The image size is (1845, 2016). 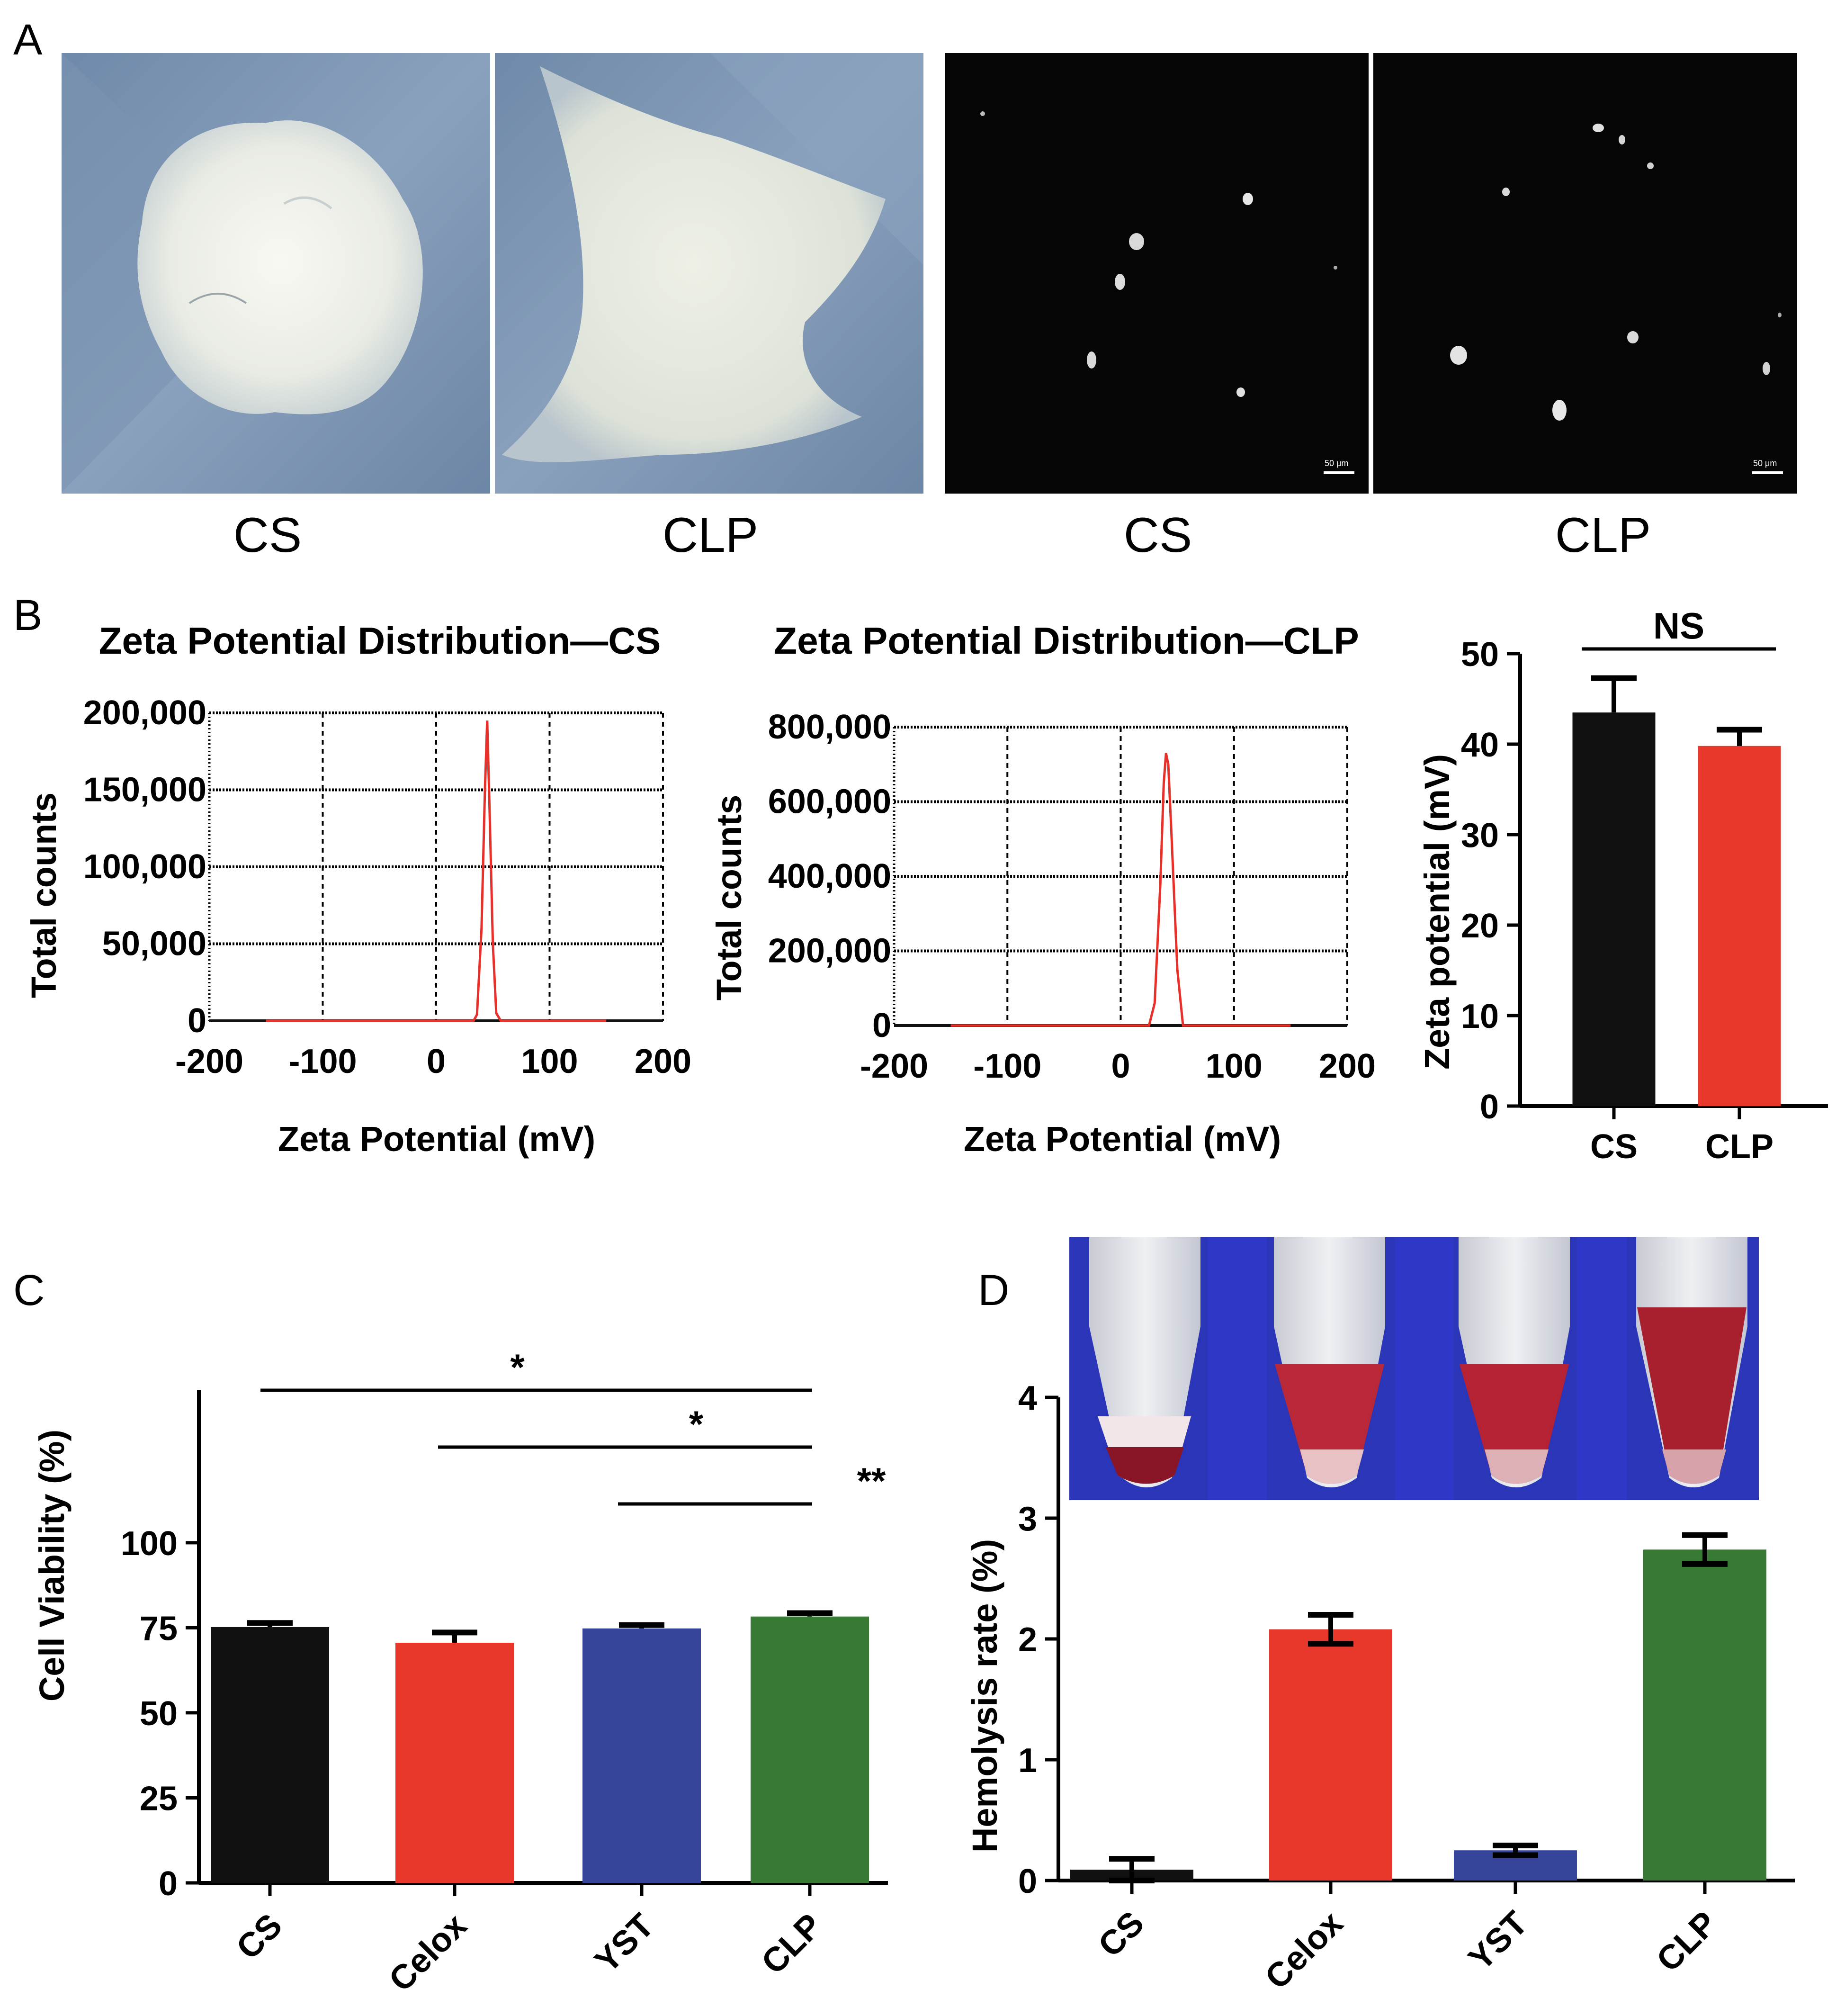 What do you see at coordinates (144, 867) in the screenshot?
I see `y-tick-label: 100,000` at bounding box center [144, 867].